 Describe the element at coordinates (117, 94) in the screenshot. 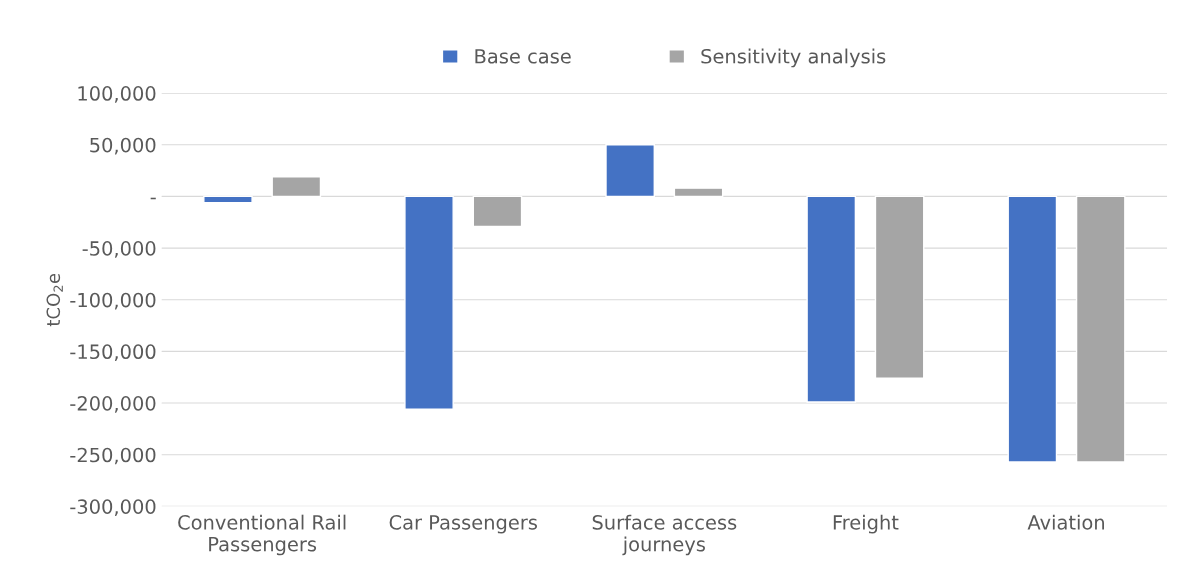

I see `y-tick-label: 100,000` at that location.